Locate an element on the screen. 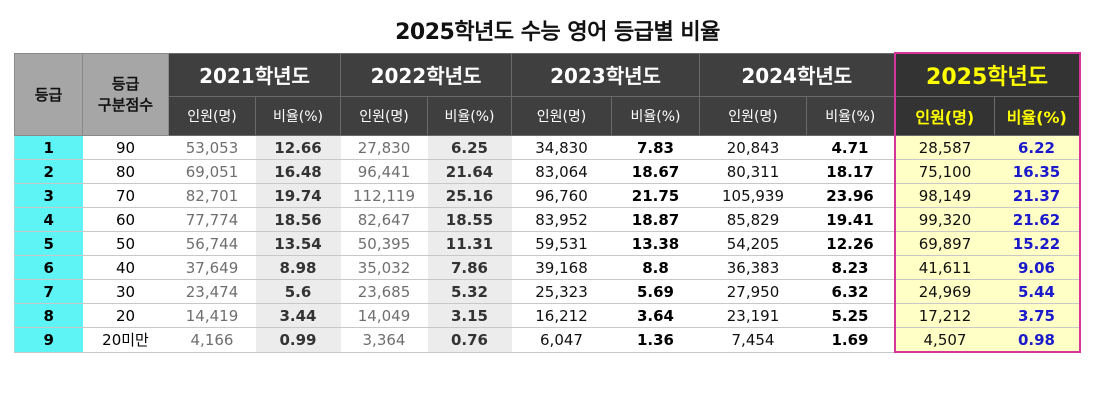  cell-count-2021: 56,744 is located at coordinates (212, 243).